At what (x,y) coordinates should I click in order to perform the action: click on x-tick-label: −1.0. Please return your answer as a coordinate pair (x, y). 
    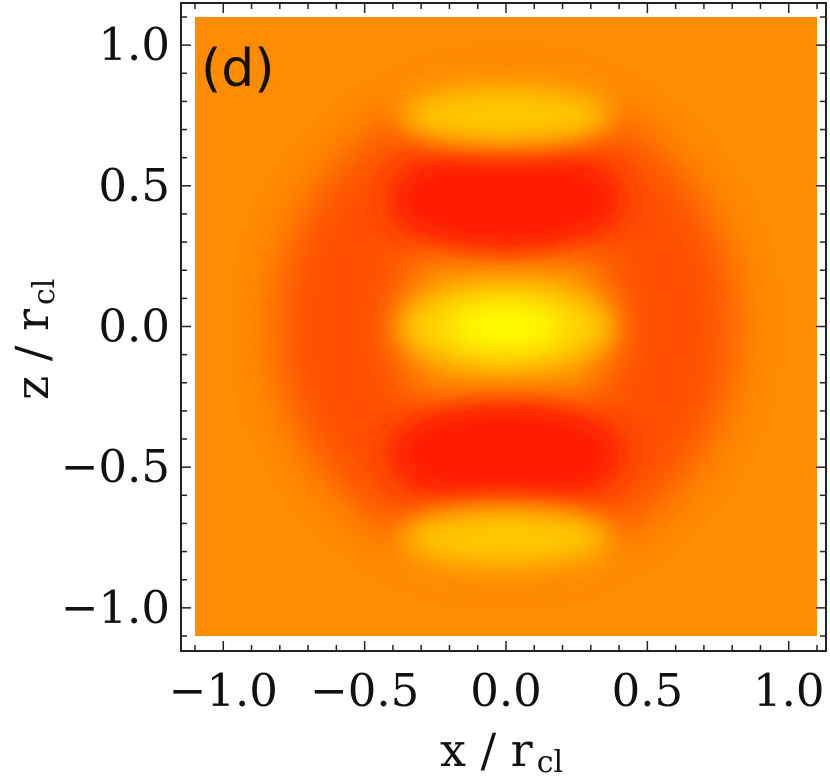
    Looking at the image, I should click on (223, 690).